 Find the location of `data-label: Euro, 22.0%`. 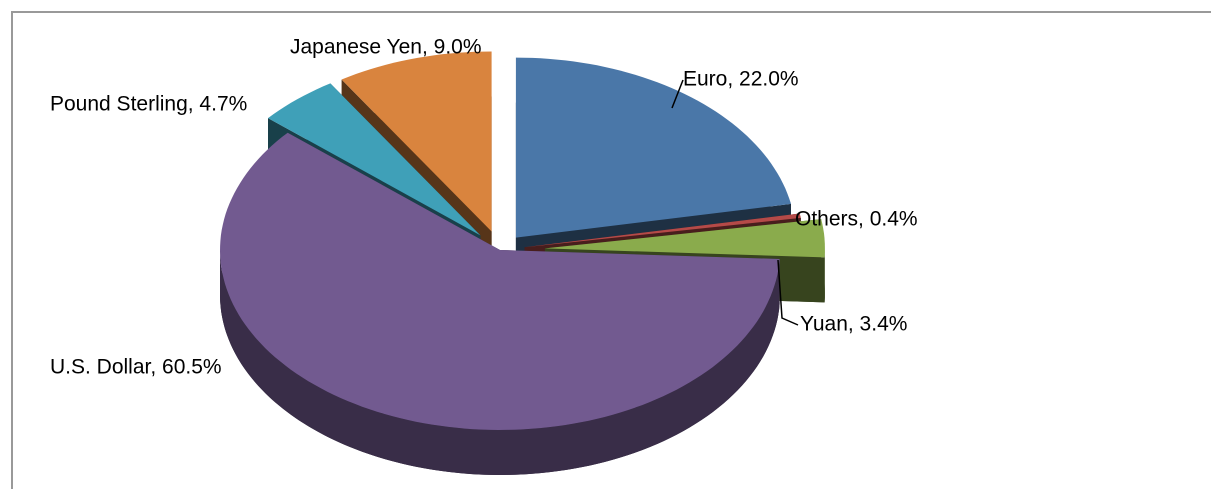

data-label: Euro, 22.0% is located at coordinates (741, 79).